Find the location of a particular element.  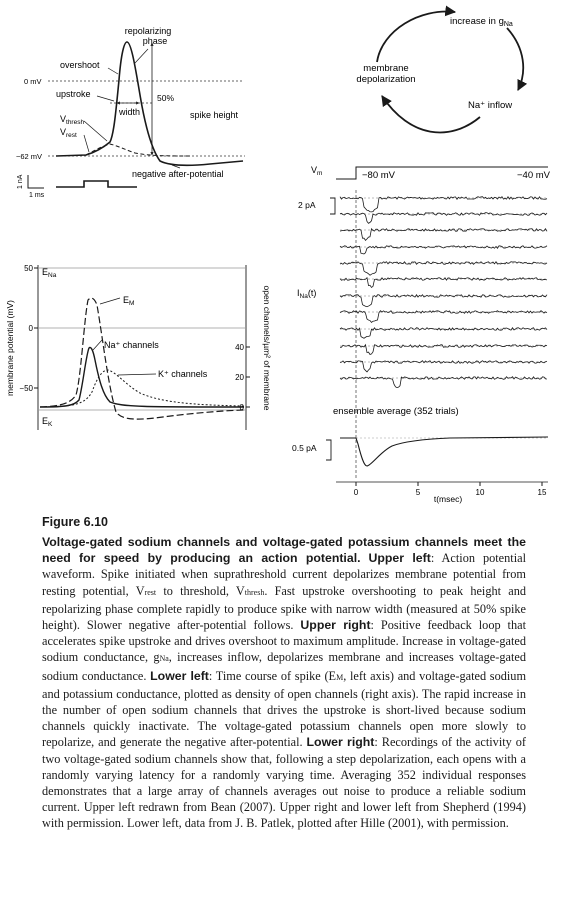

vm-label: Vm is located at coordinates (316, 171).